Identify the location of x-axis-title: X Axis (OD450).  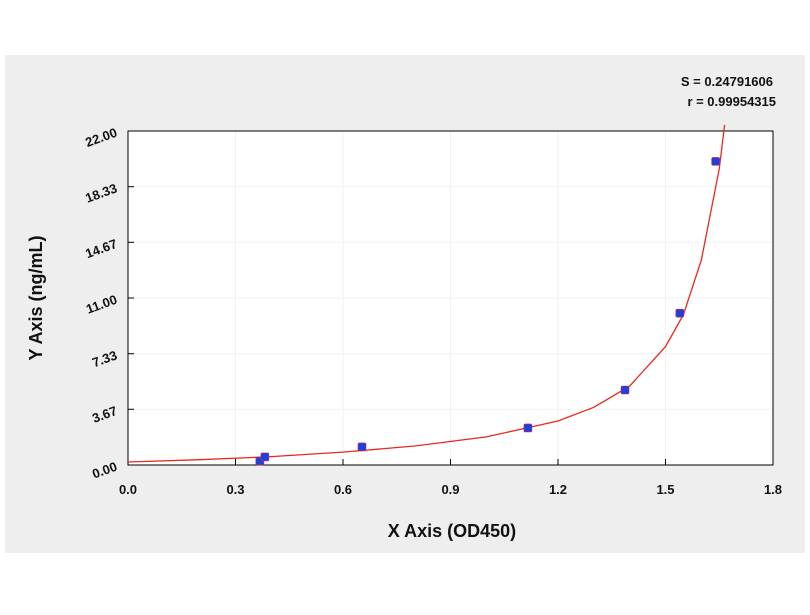
(452, 531).